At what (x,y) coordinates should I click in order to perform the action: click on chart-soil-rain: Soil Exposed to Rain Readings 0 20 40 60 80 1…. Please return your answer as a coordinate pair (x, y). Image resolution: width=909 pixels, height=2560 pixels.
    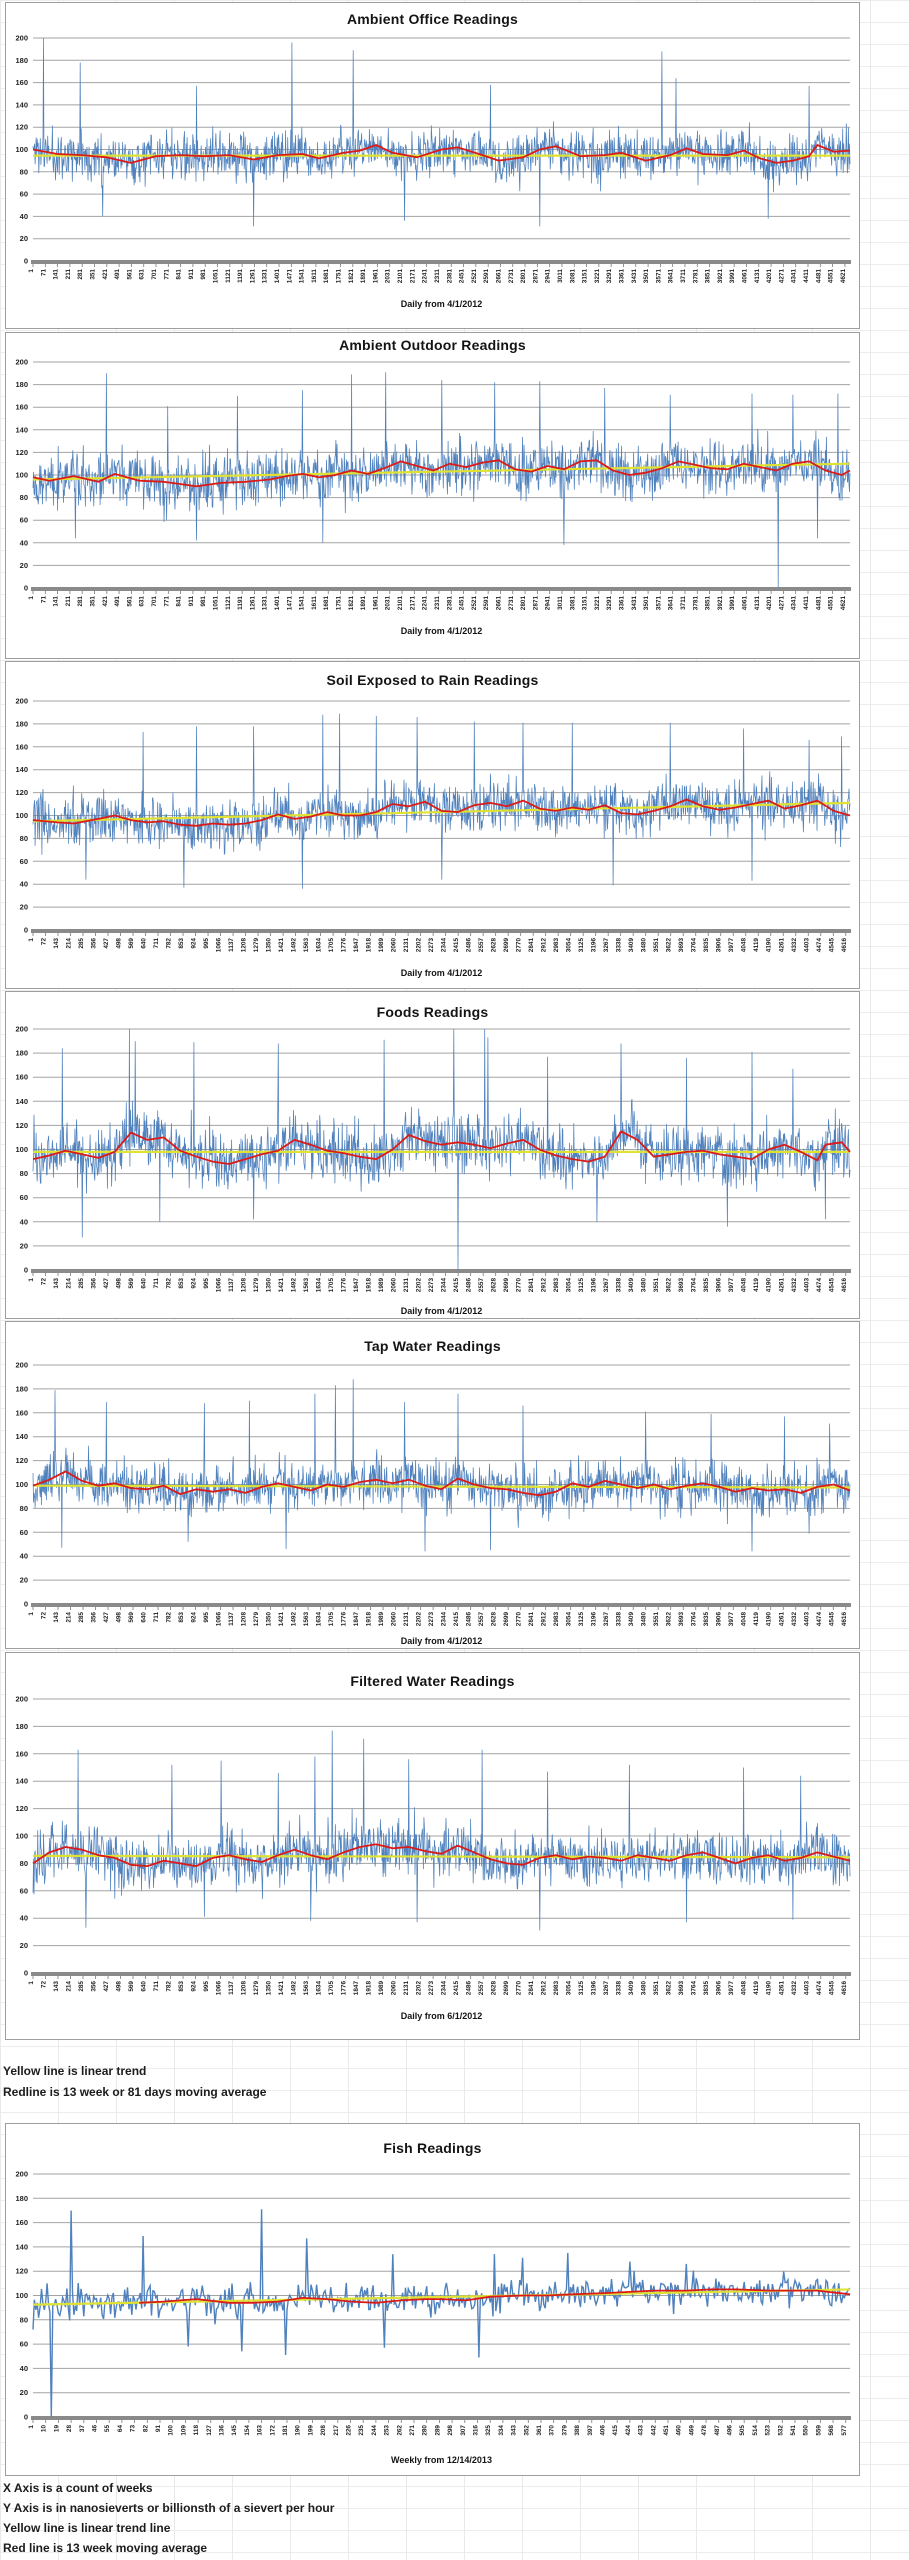
    Looking at the image, I should click on (432, 825).